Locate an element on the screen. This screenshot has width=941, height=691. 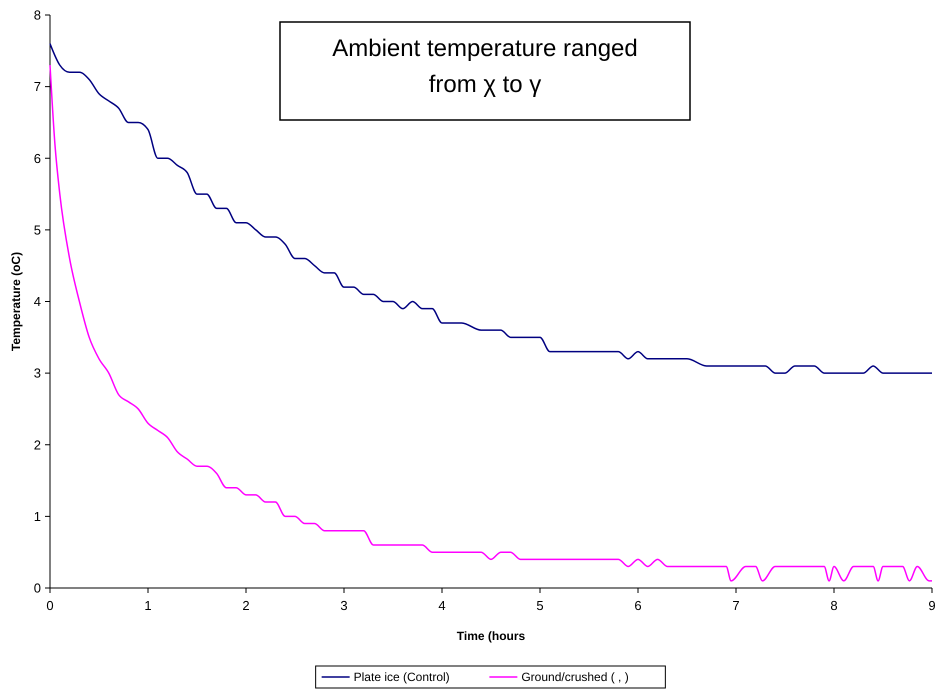
y-tick-label: 3 is located at coordinates (37, 373).